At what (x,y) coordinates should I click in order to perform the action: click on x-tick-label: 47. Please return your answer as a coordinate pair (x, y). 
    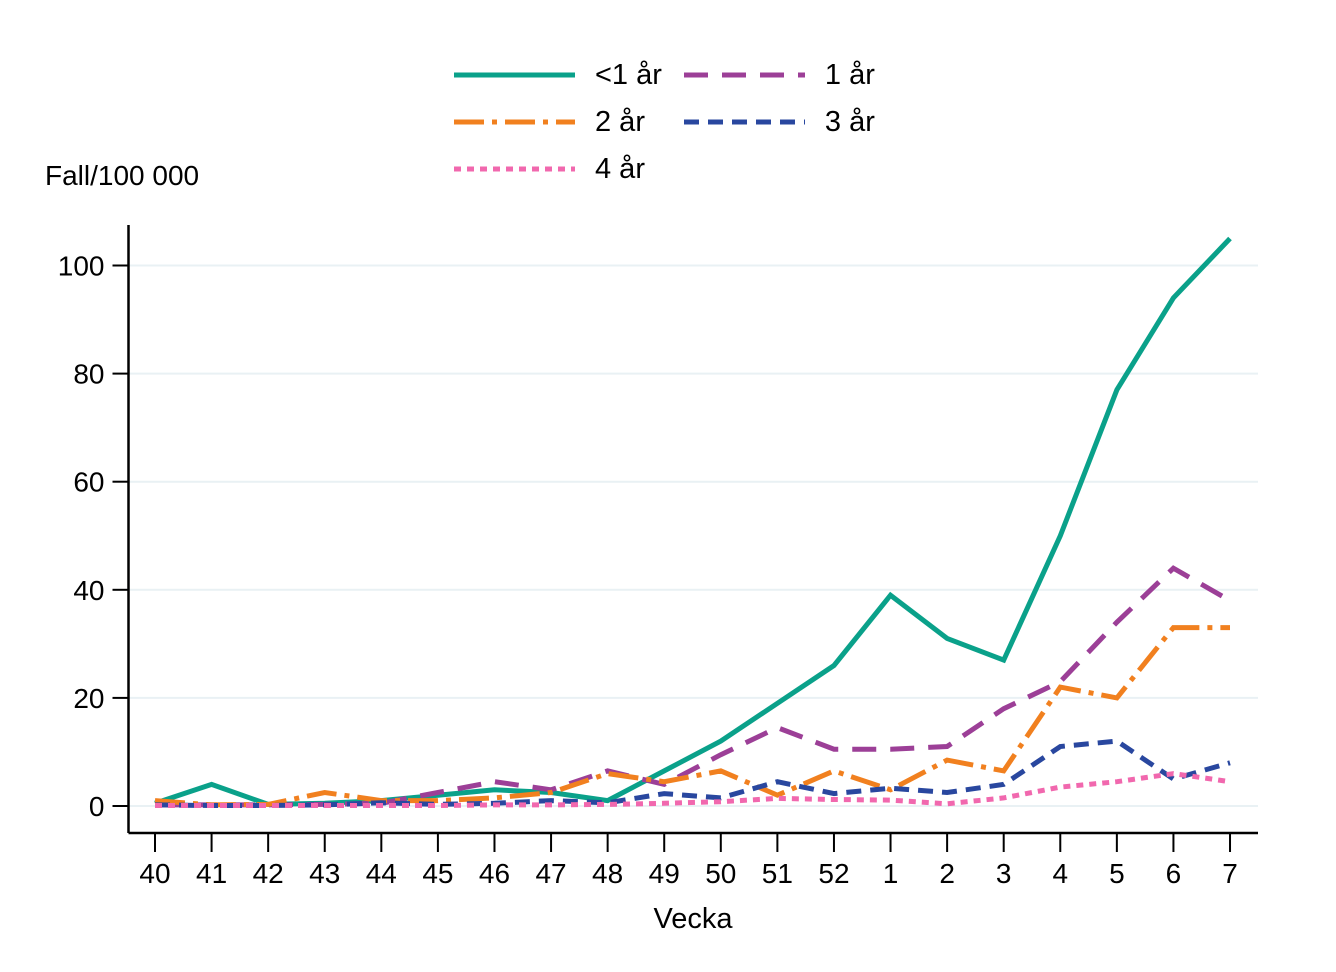
    Looking at the image, I should click on (550, 873).